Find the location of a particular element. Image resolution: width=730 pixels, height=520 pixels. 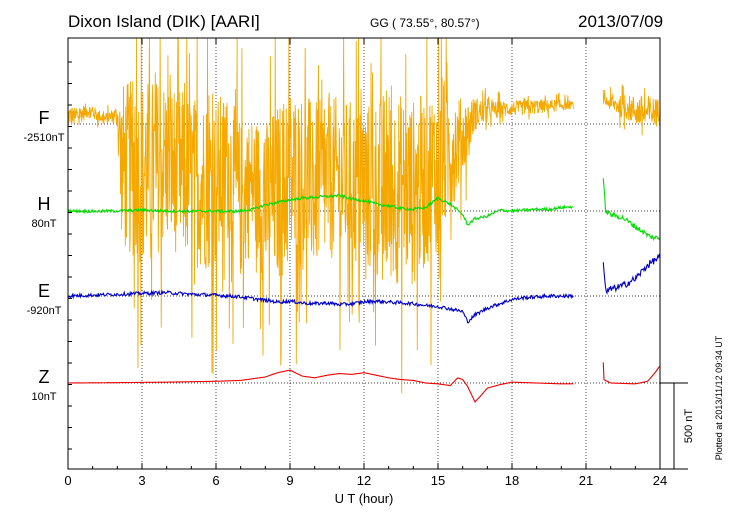

scale-bar-label: 500 nT is located at coordinates (689, 426).